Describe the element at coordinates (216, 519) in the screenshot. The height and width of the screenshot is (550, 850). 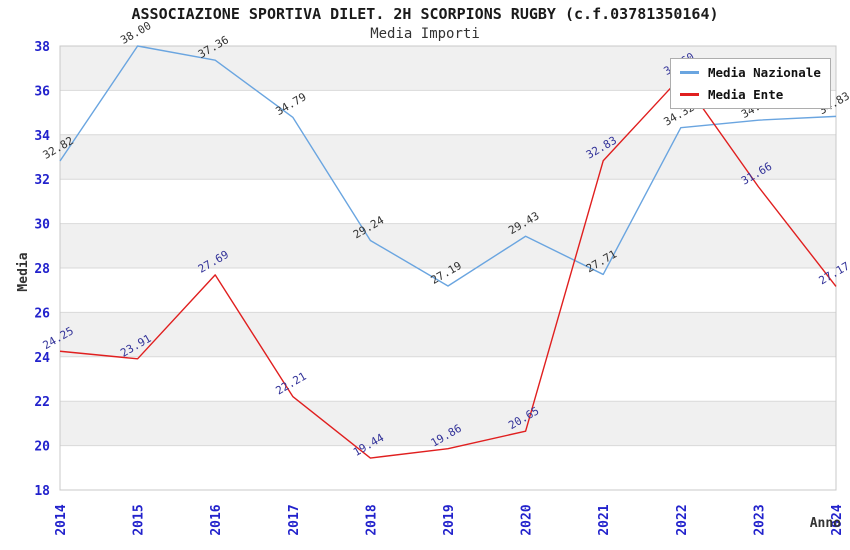
I see `x-tick-label: 2016` at that location.